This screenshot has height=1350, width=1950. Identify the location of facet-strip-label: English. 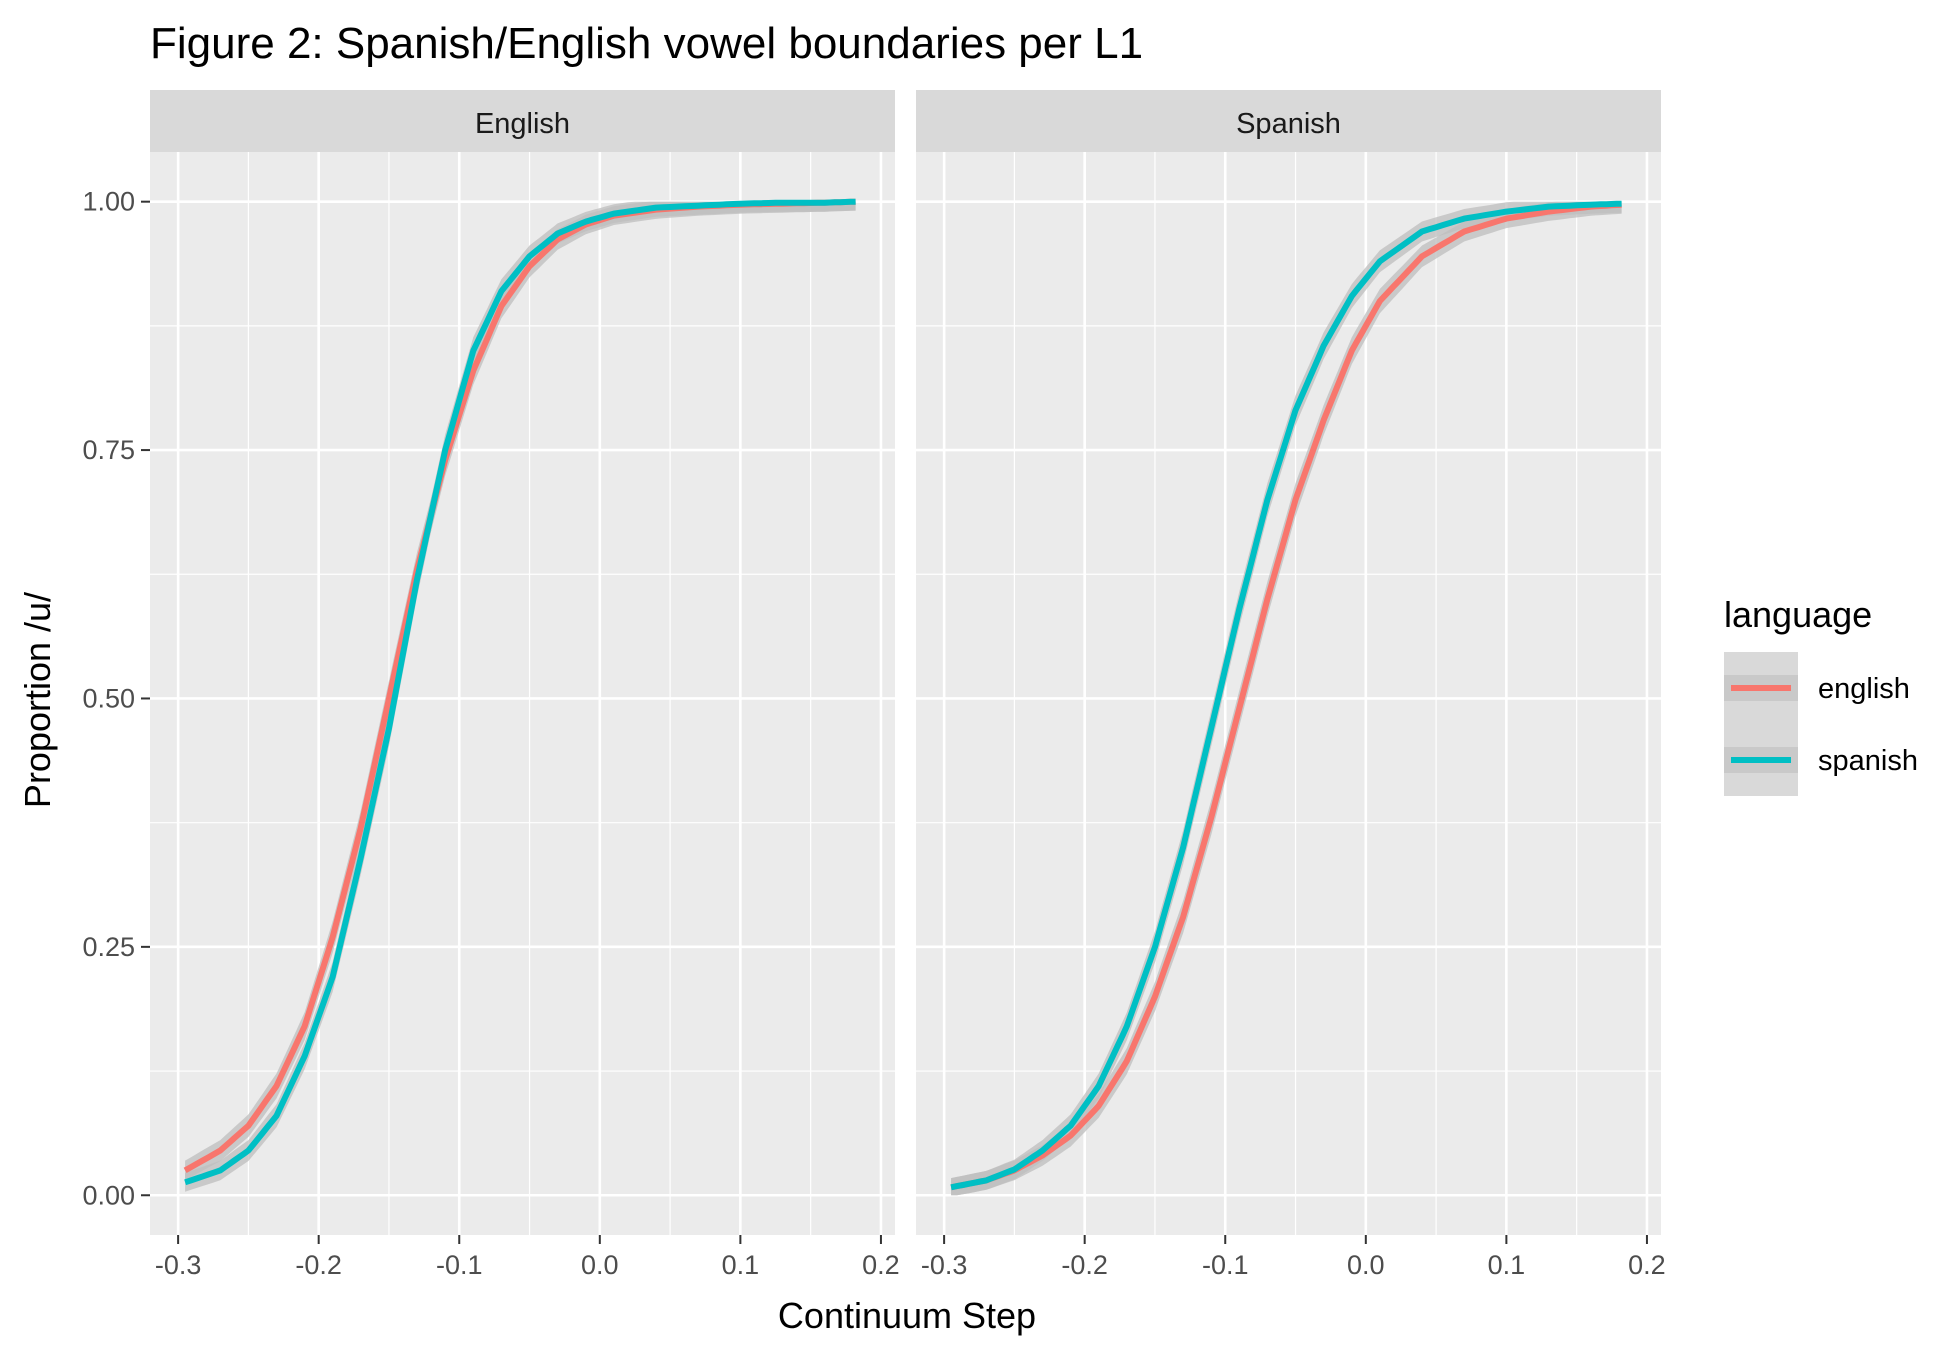
(522, 124).